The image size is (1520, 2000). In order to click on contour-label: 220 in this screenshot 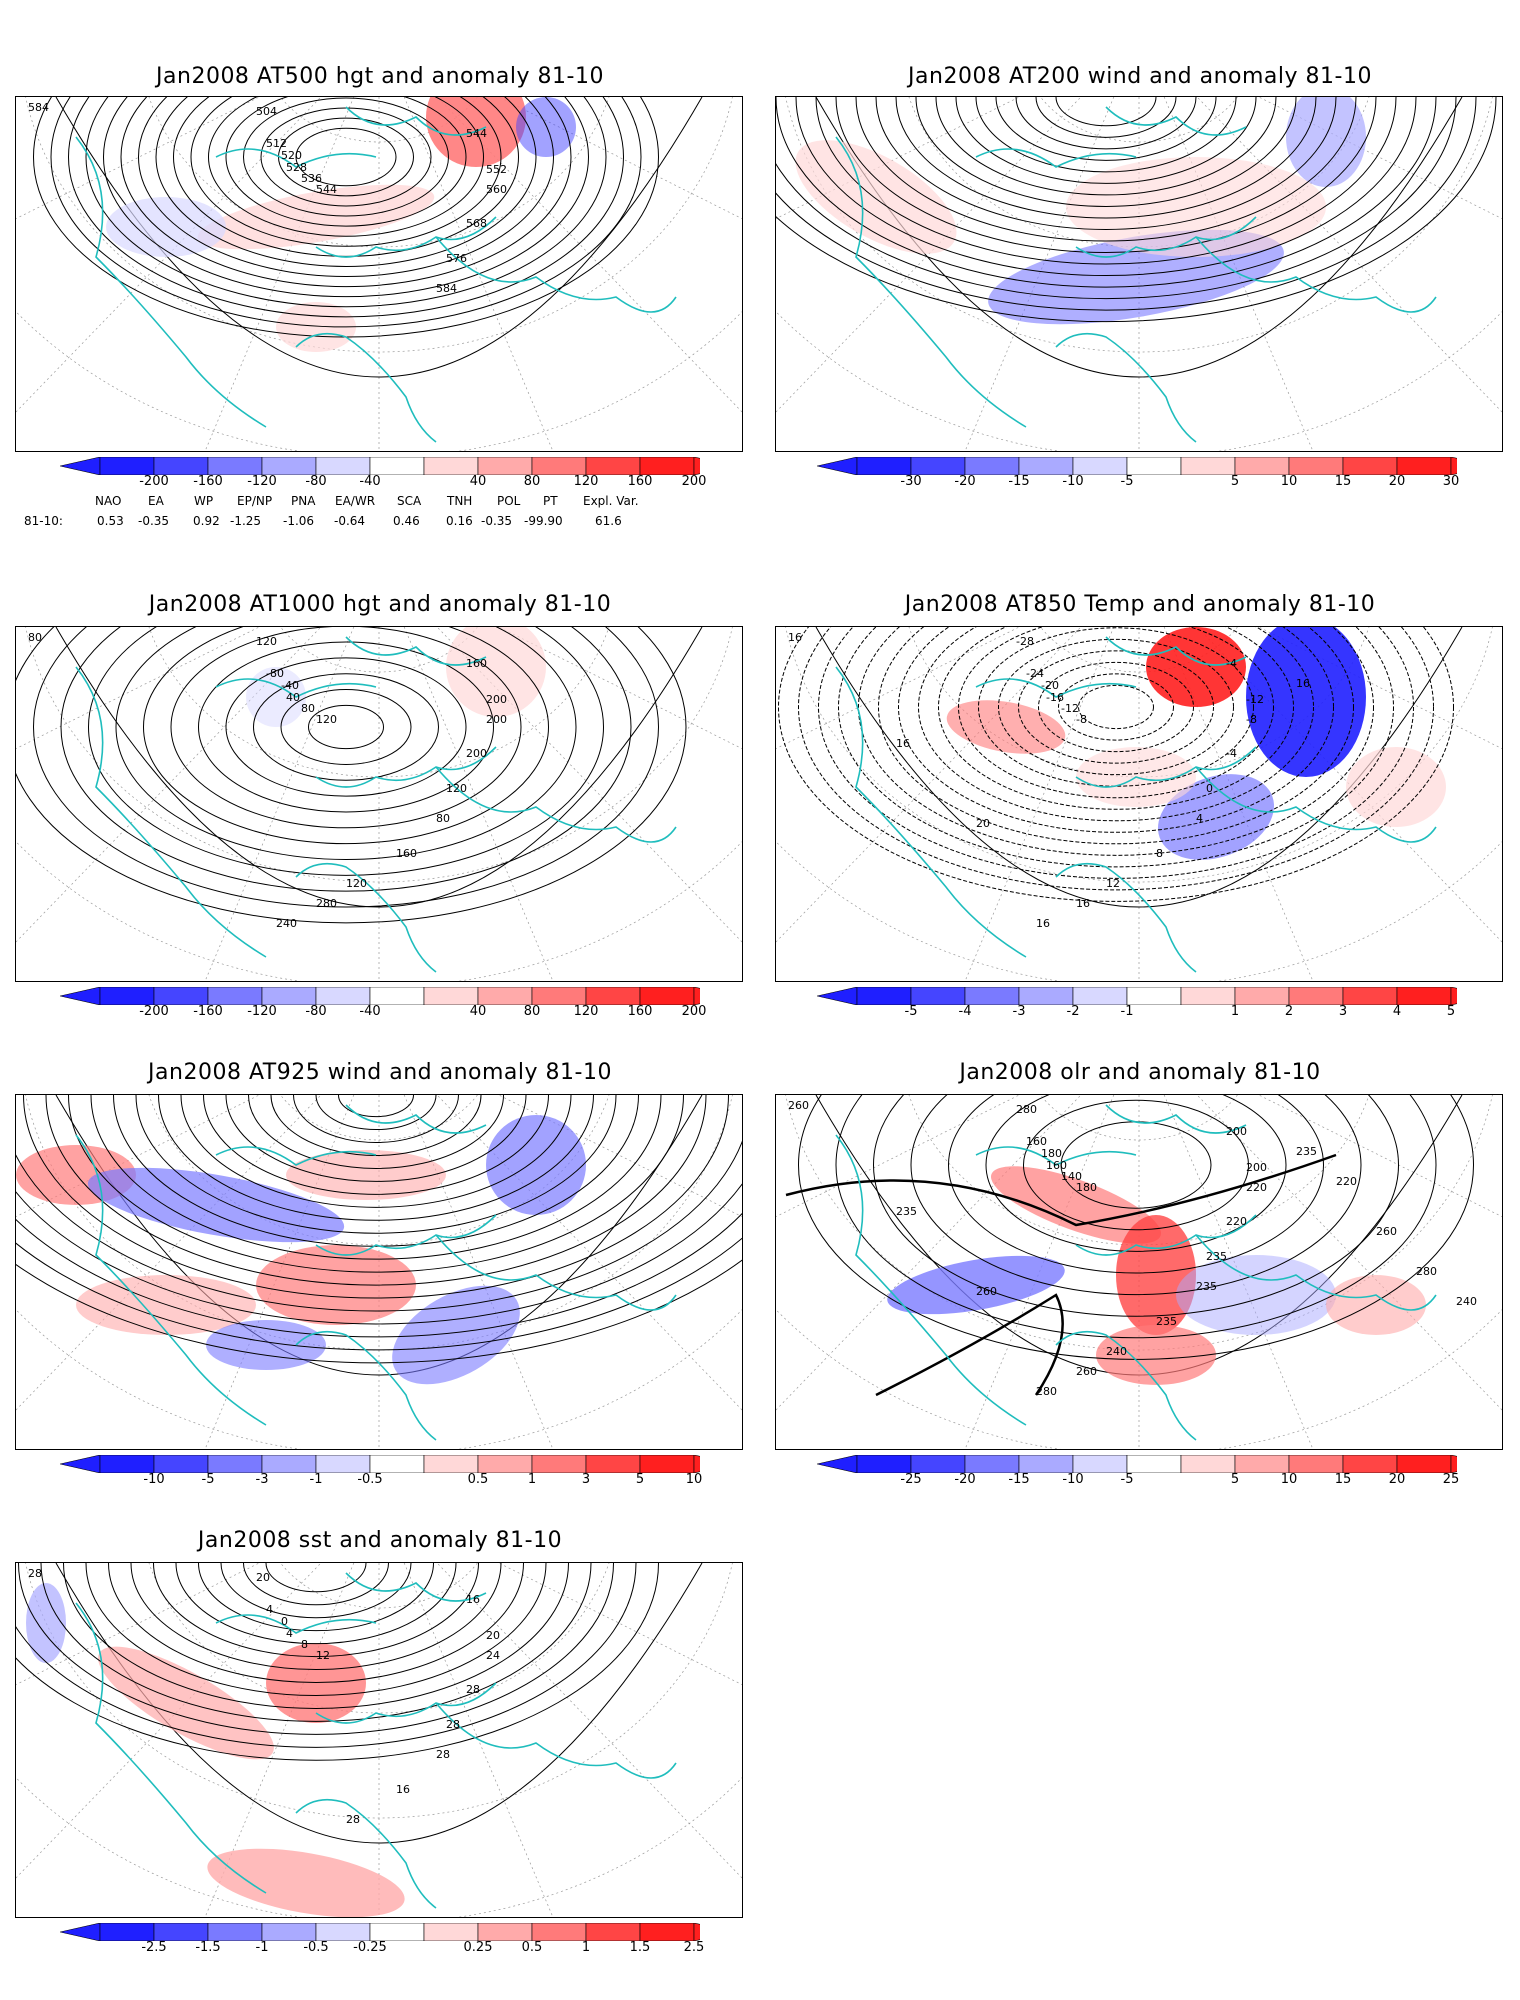, I will do `click(1256, 1187)`.